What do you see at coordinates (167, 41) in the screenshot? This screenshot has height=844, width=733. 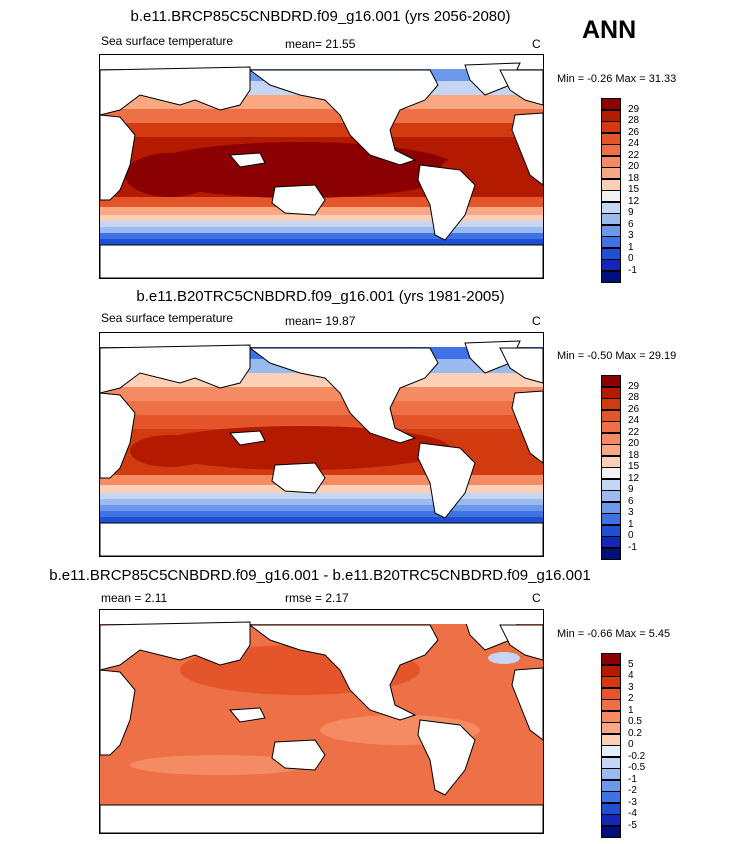 I see `panel1-field-label: Sea surface temperature` at bounding box center [167, 41].